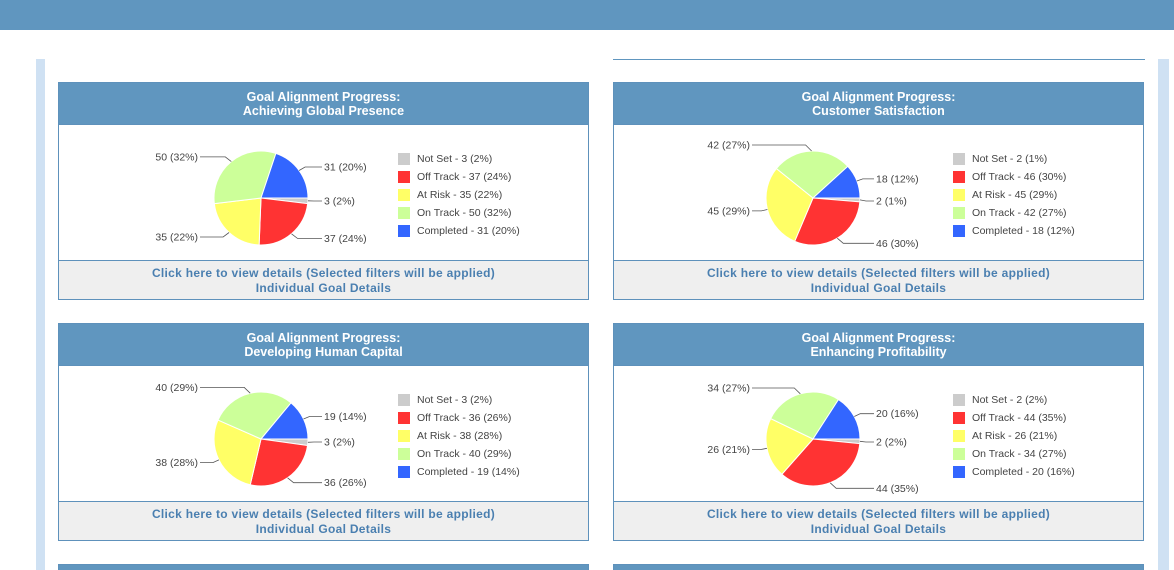 This screenshot has width=1174, height=570. Describe the element at coordinates (176, 157) in the screenshot. I see `pie-data-label: 50 (32%)` at that location.